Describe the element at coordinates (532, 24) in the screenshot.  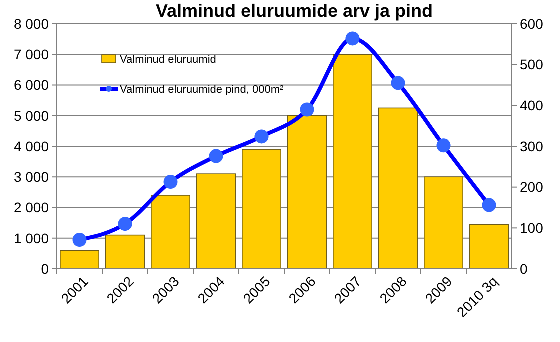
I see `y2-tick-label: 600` at that location.